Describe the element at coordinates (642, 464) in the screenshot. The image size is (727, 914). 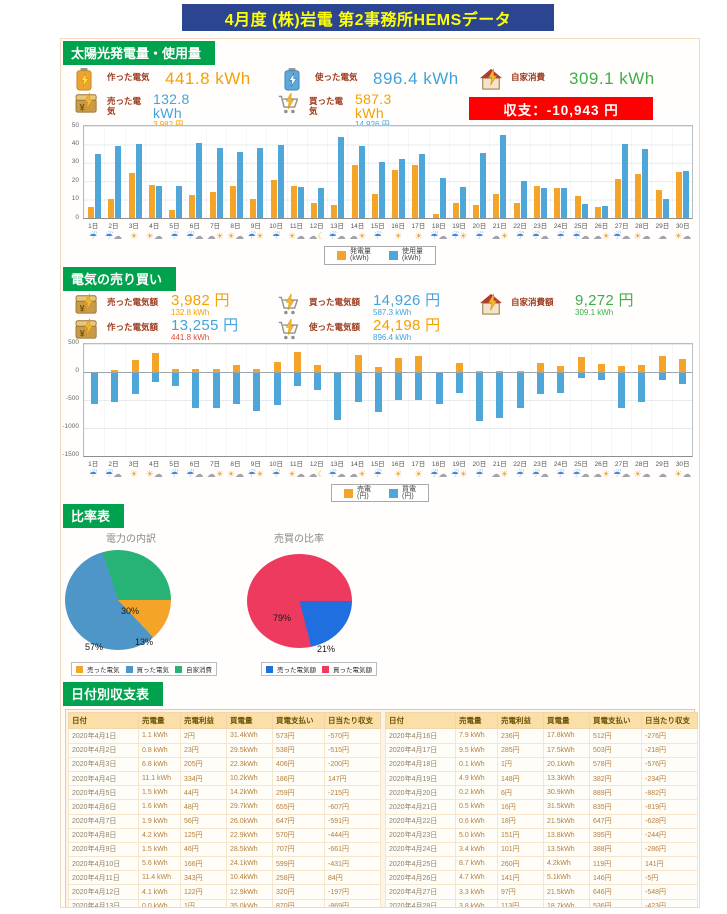
I see `x-axis-label: 28日` at that location.